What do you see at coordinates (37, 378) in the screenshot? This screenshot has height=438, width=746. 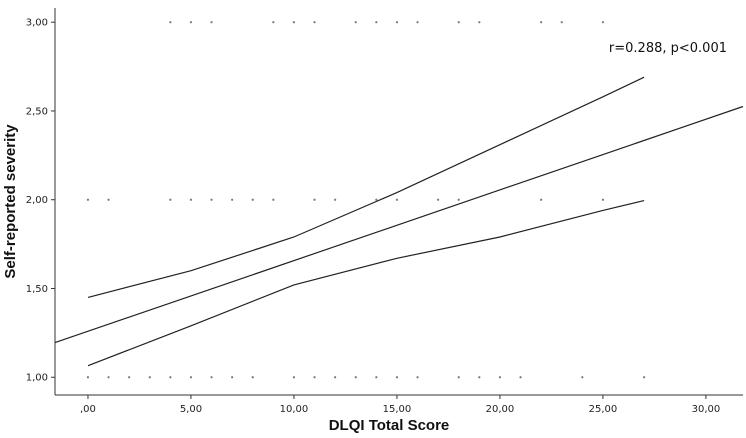 I see `y-tick-label: 1,00` at bounding box center [37, 378].